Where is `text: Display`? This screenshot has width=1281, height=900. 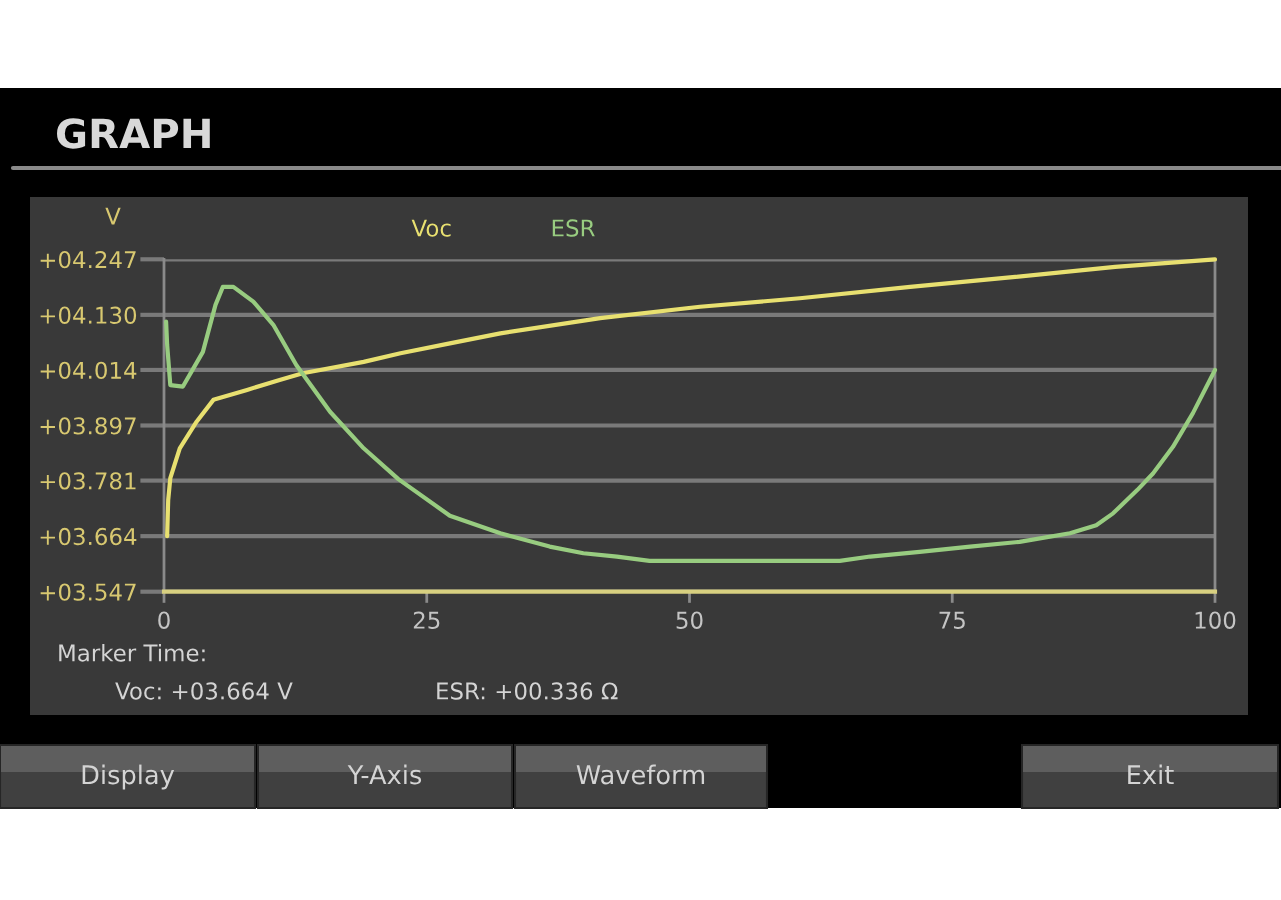
text: Display is located at coordinates (128, 777).